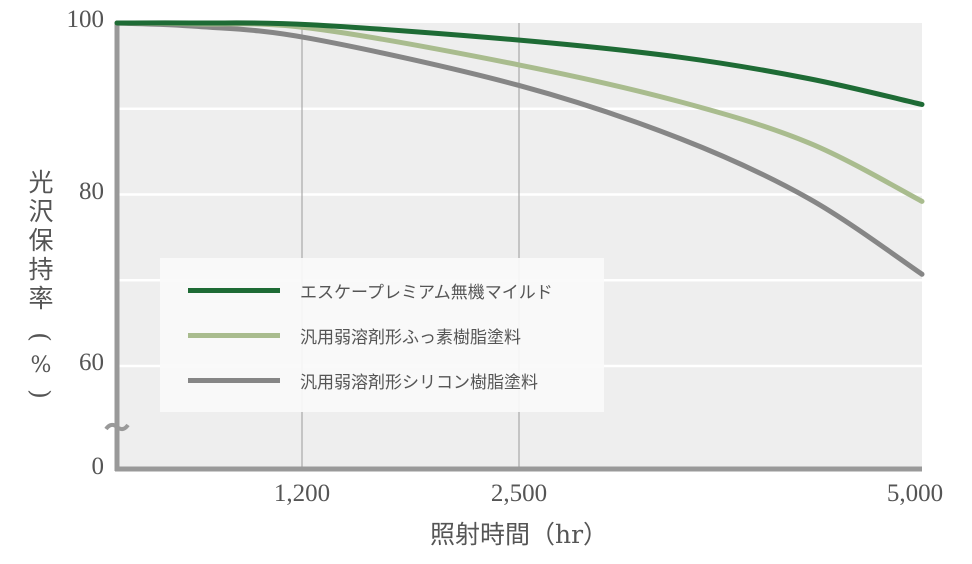  Describe the element at coordinates (302, 493) in the screenshot. I see `x-tick-1200: 1,200` at that location.